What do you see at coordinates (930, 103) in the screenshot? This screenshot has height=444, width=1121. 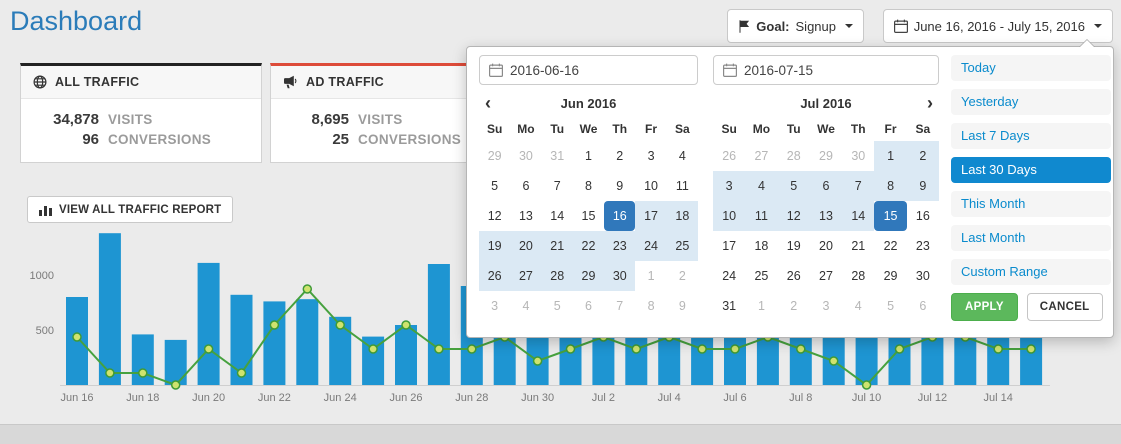 I see `next-month-button: ›` at bounding box center [930, 103].